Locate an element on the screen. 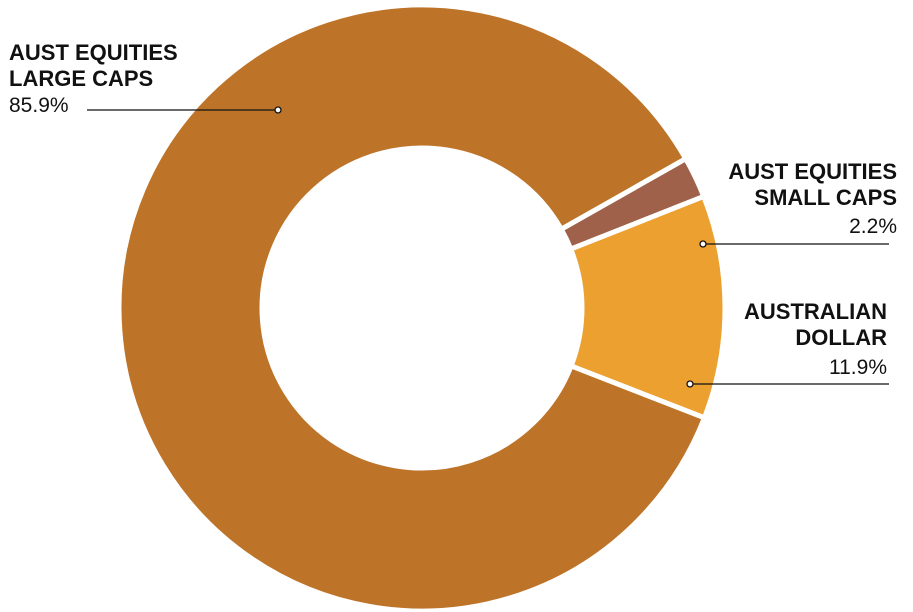 The height and width of the screenshot is (612, 913). label-australian-dollar: AUSTRALIAN DOLLAR 11.9% is located at coordinates (815, 339).